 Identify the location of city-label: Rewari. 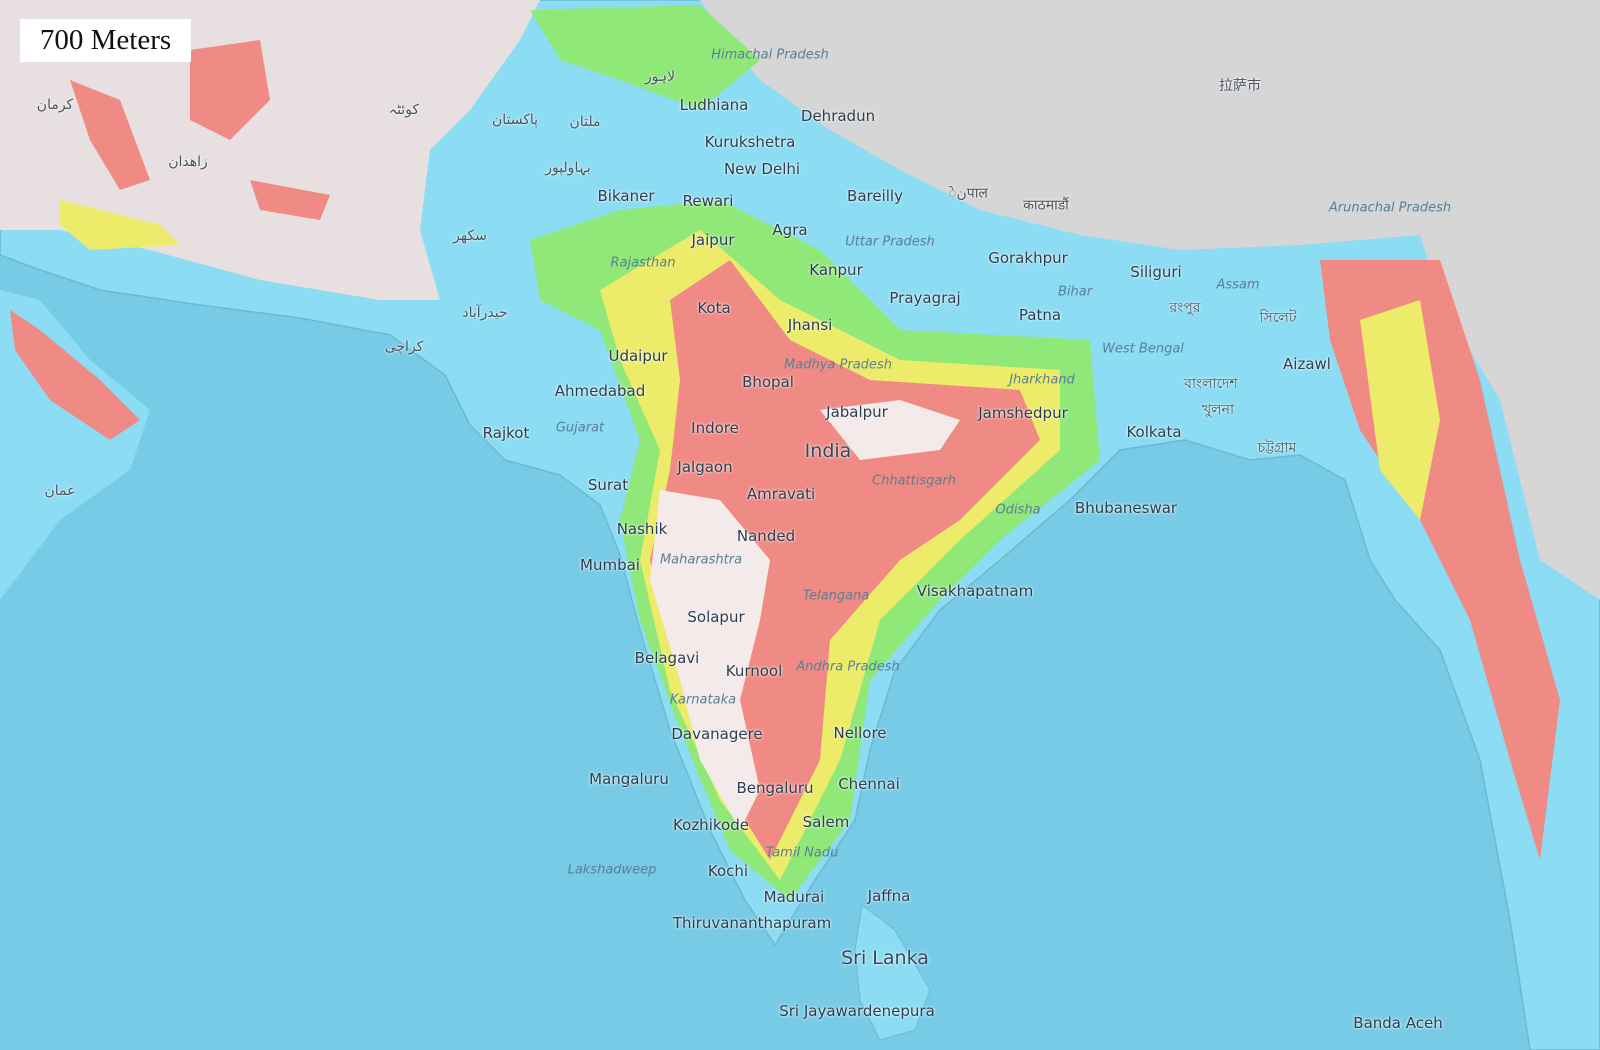
(708, 201).